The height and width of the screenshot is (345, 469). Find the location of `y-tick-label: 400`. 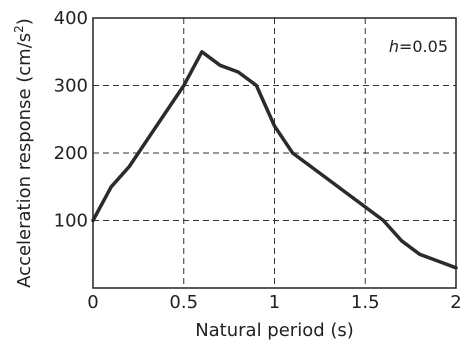

y-tick-label: 400 is located at coordinates (71, 18).